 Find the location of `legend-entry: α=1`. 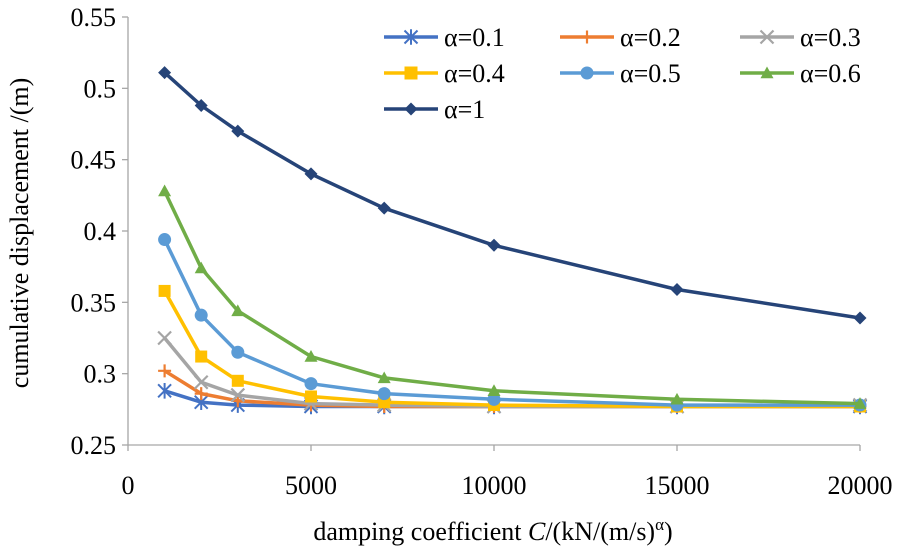

legend-entry: α=1 is located at coordinates (434, 109).